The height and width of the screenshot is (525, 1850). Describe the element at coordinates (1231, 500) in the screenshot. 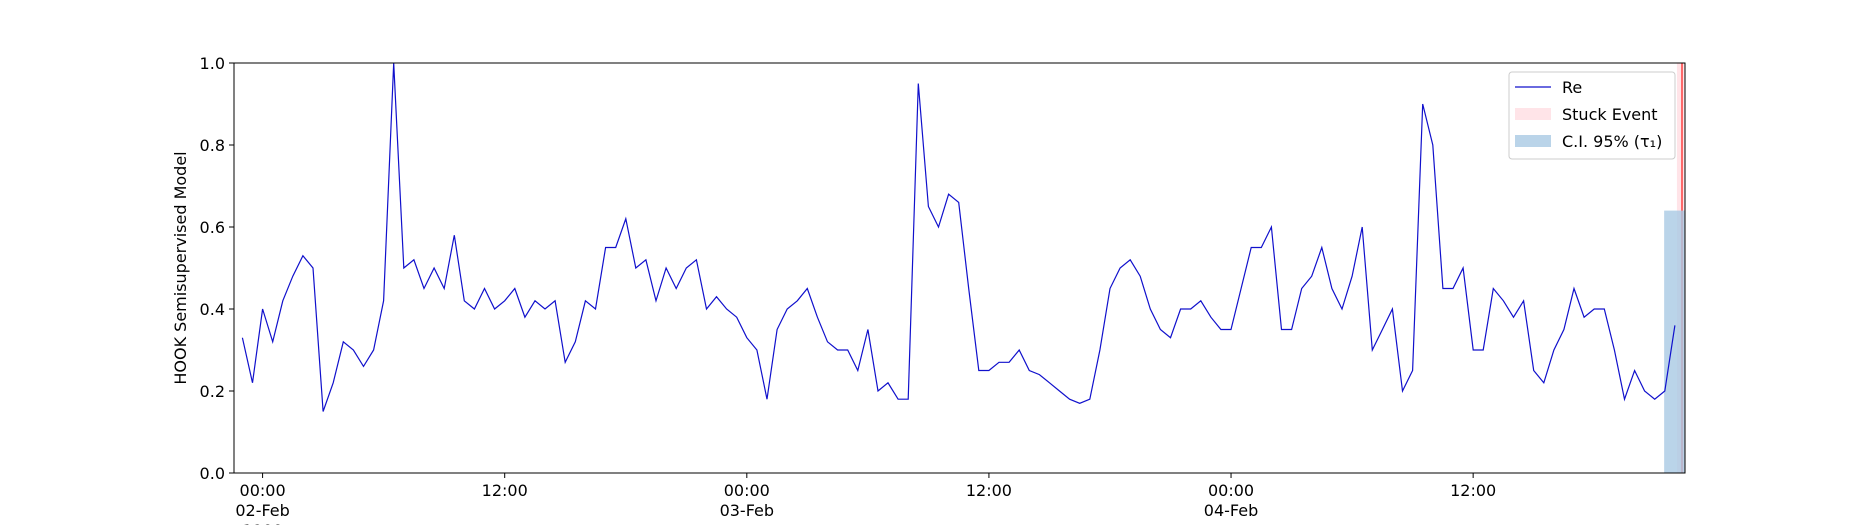

I see `x-tick-label: 00:00 04-Feb` at that location.